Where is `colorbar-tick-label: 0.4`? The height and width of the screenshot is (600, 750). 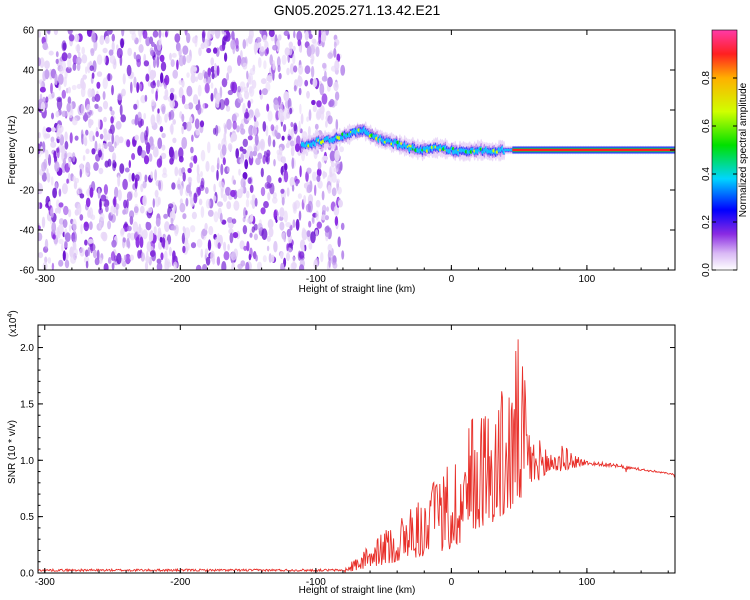 colorbar-tick-label: 0.4 is located at coordinates (706, 174).